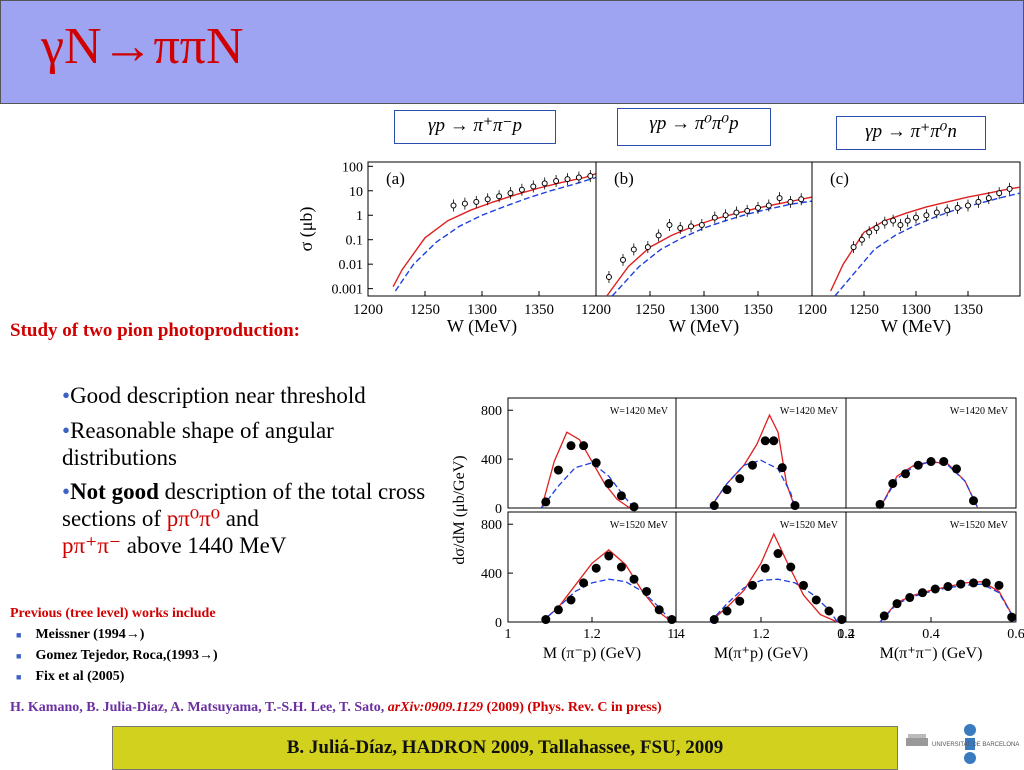 The image size is (1024, 770). I want to click on y-tick-label: 10, so click(356, 192).